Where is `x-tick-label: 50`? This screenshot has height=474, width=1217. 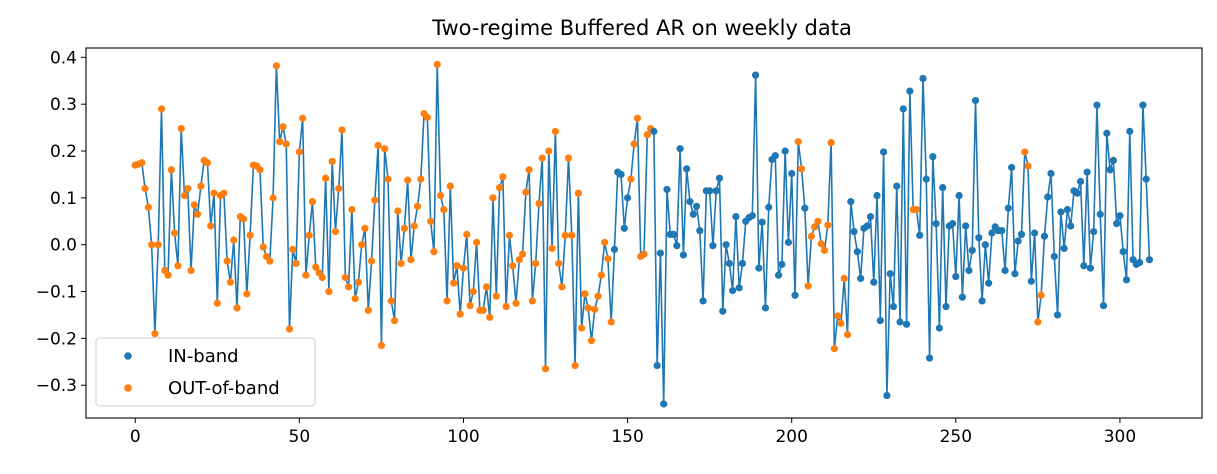
x-tick-label: 50 is located at coordinates (300, 437).